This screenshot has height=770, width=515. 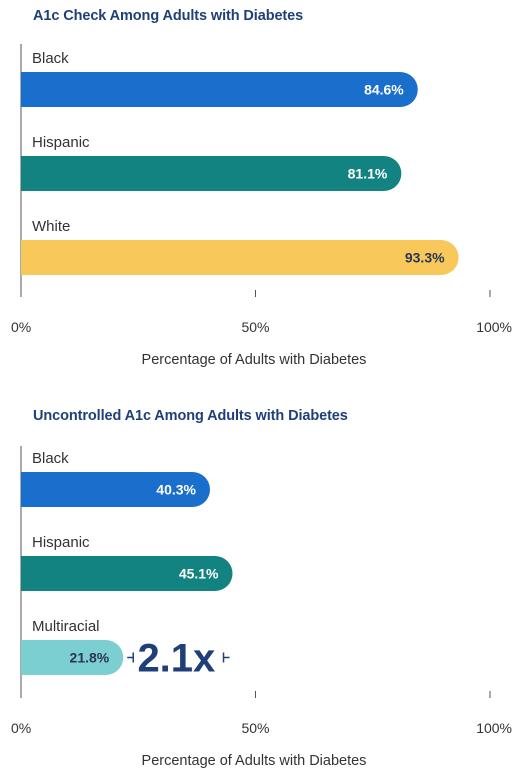 I want to click on category-label: Multiracial, so click(x=66, y=626).